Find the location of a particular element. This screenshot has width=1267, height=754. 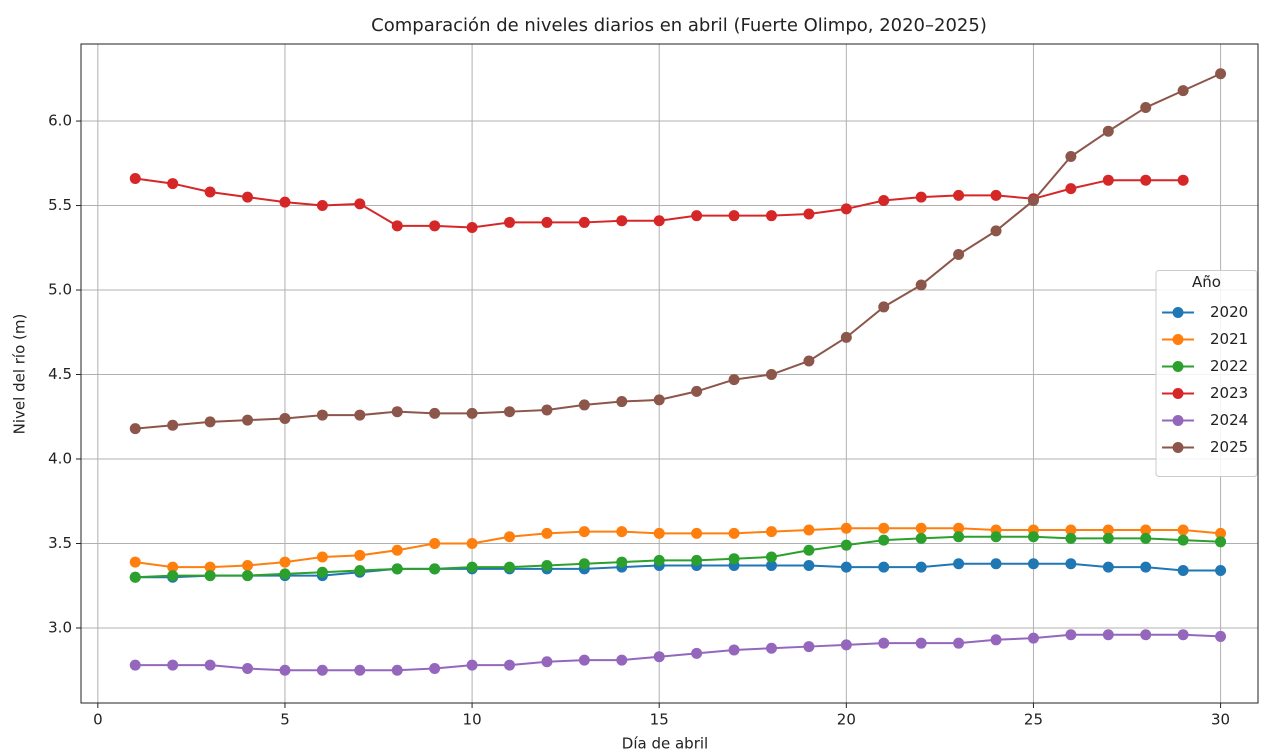

legend-label: 2021 is located at coordinates (1229, 339).